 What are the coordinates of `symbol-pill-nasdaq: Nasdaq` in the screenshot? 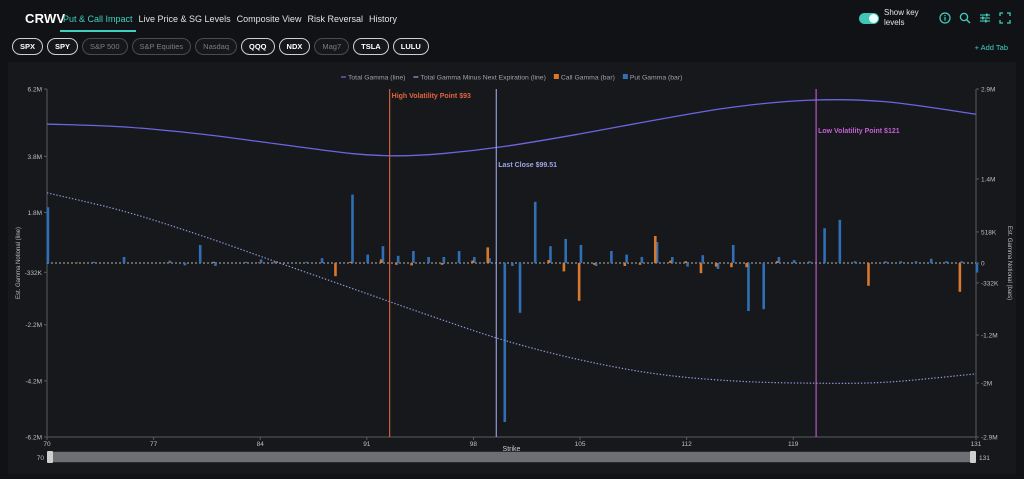 It's located at (216, 46).